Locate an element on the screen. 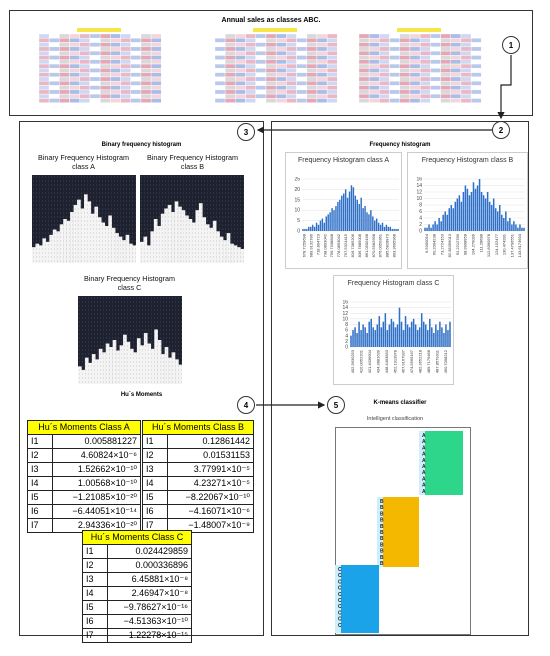 This screenshot has width=550, height=656. freq-b-xtick: 112.8390978 is located at coordinates (488, 245).